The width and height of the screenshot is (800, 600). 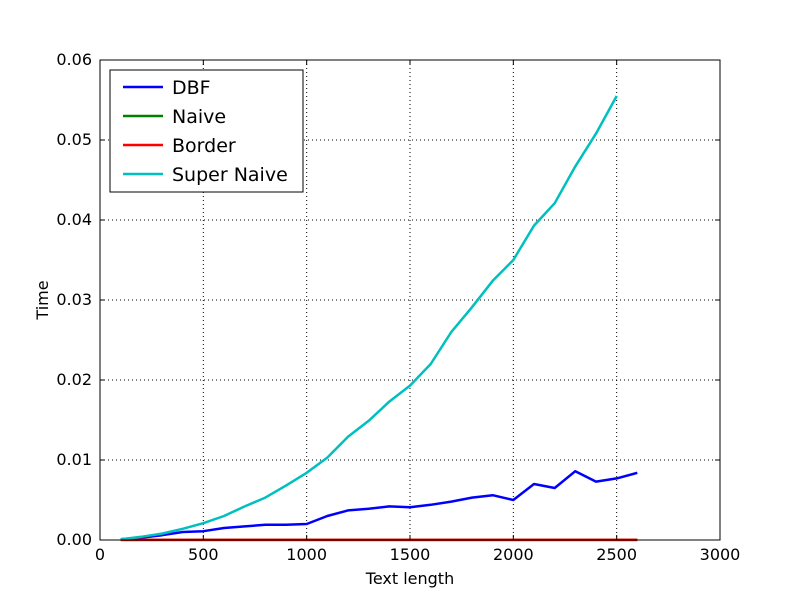 What do you see at coordinates (74, 219) in the screenshot?
I see `y-tick-label: 0.04` at bounding box center [74, 219].